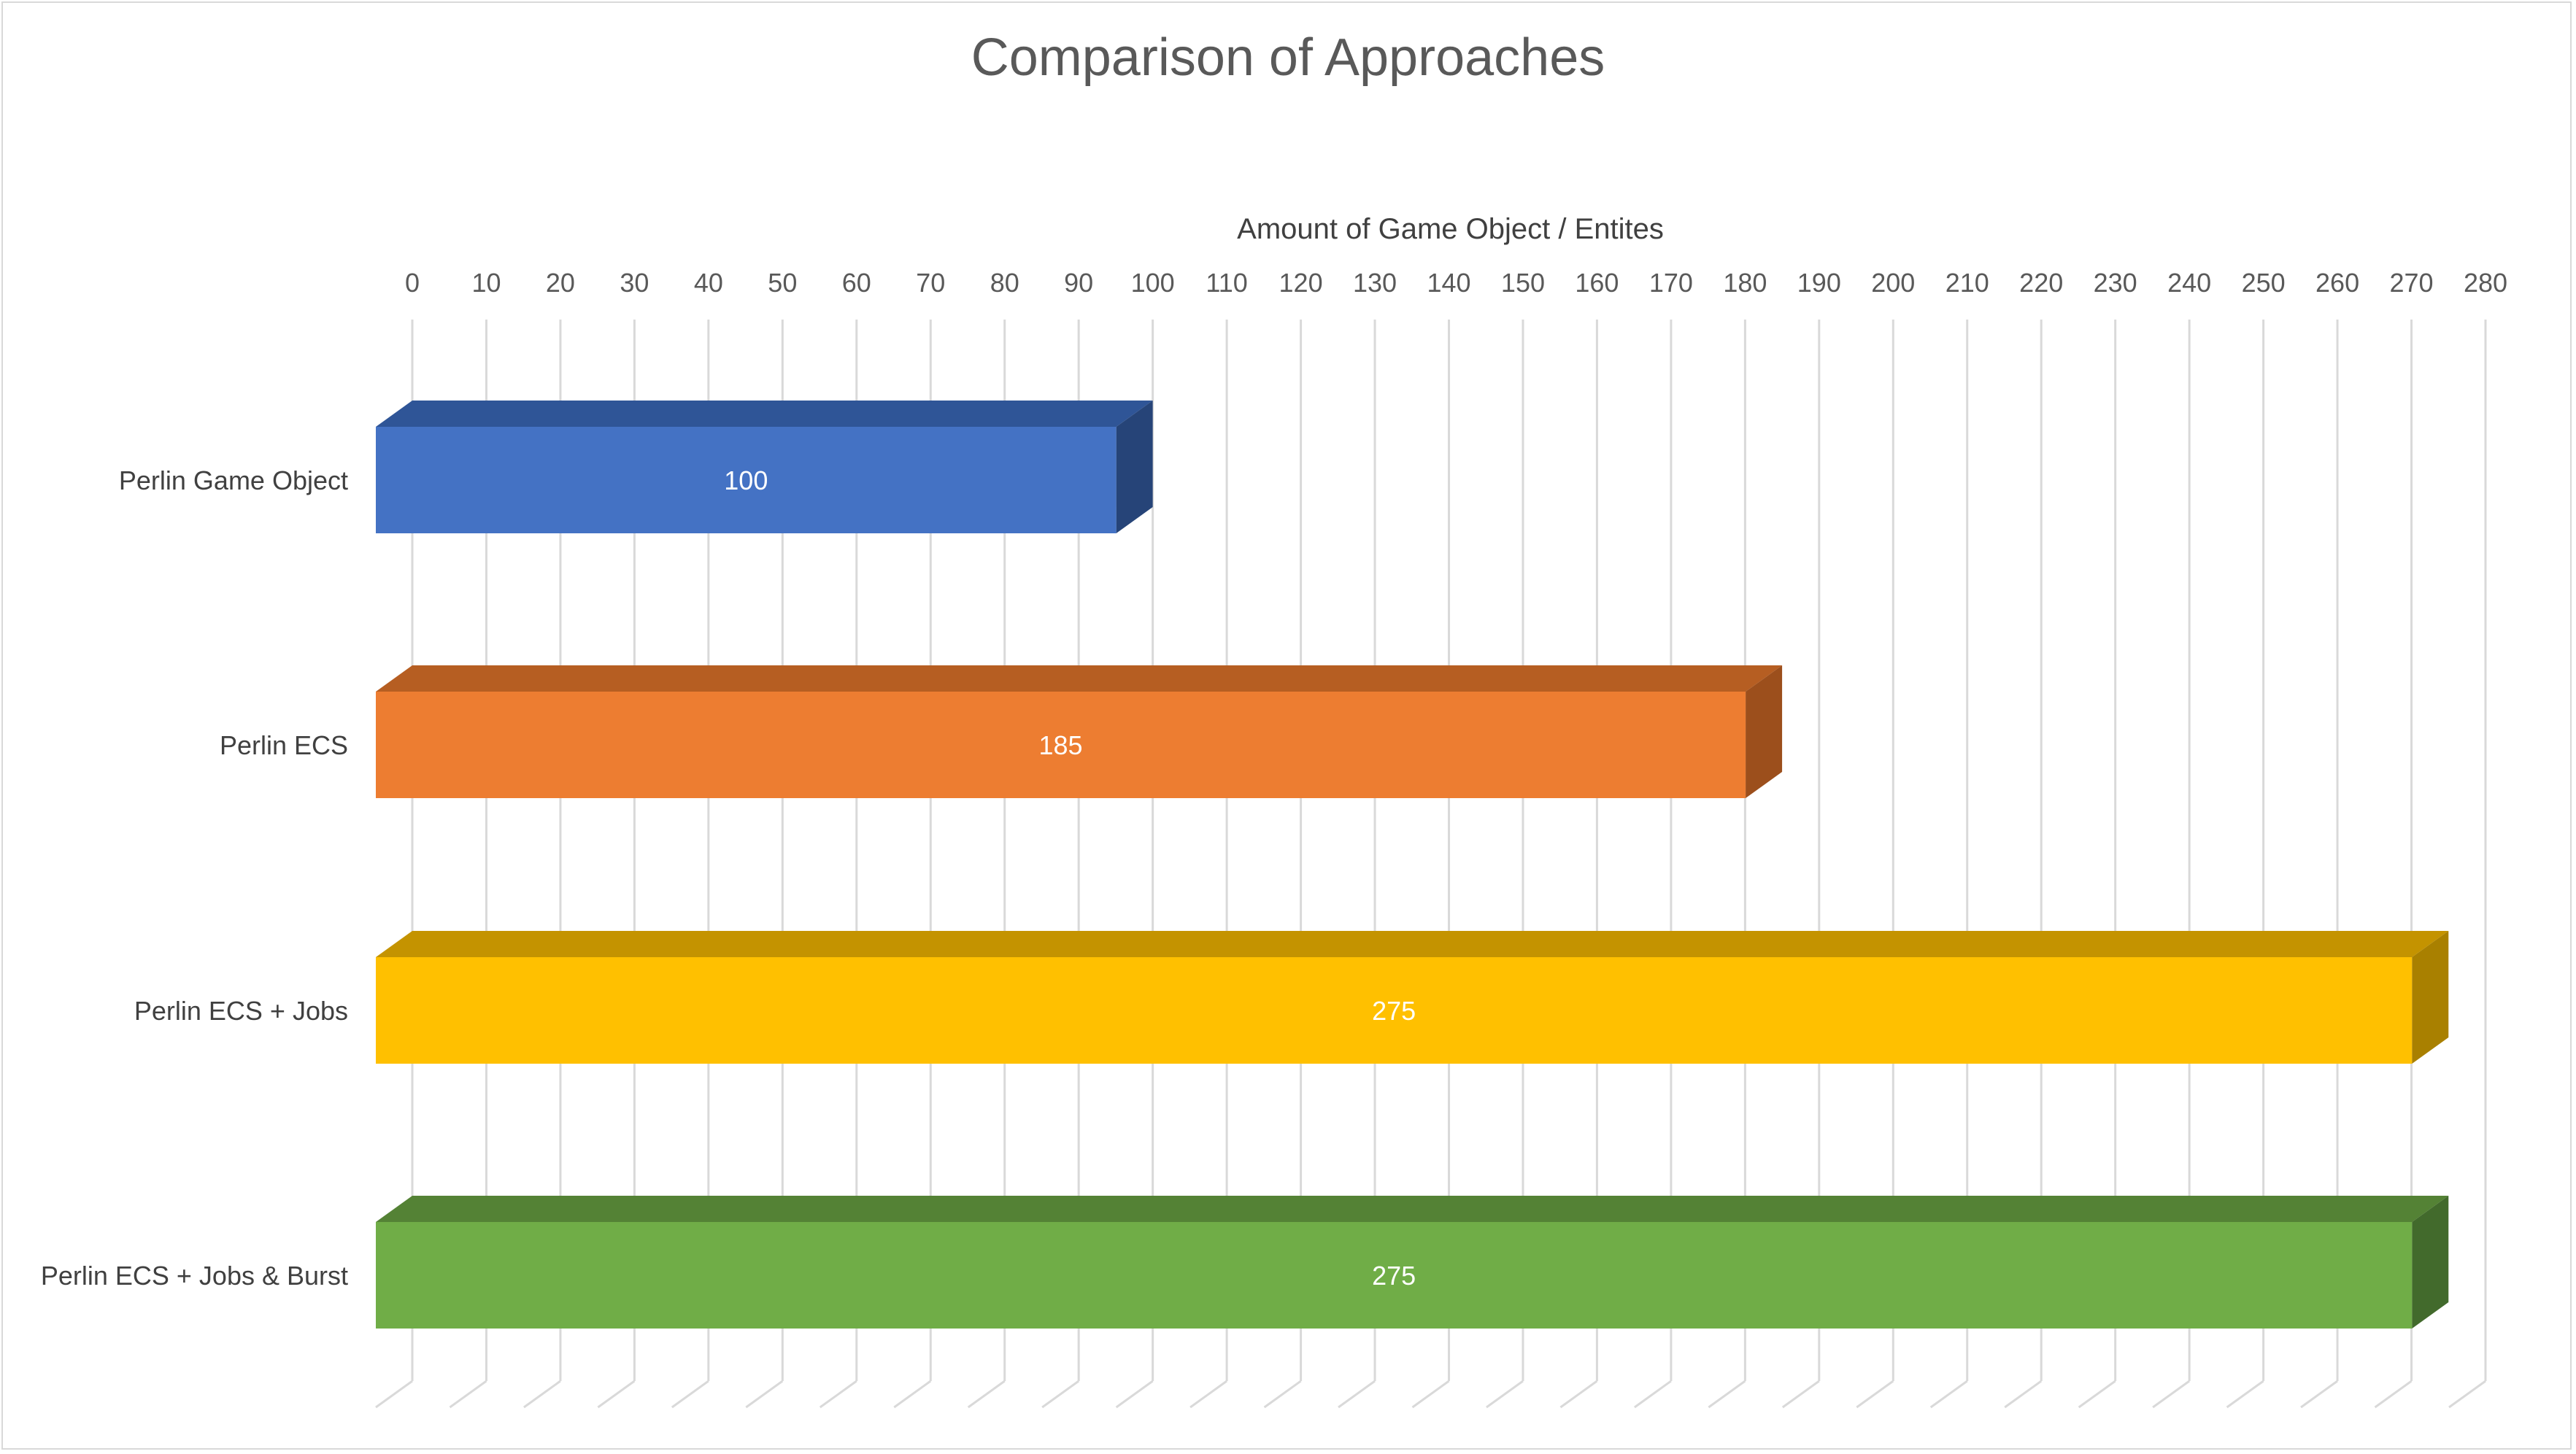 This screenshot has width=2576, height=1454. What do you see at coordinates (195, 1276) in the screenshot?
I see `category-label: Perlin ECS + Jobs & Burst` at bounding box center [195, 1276].